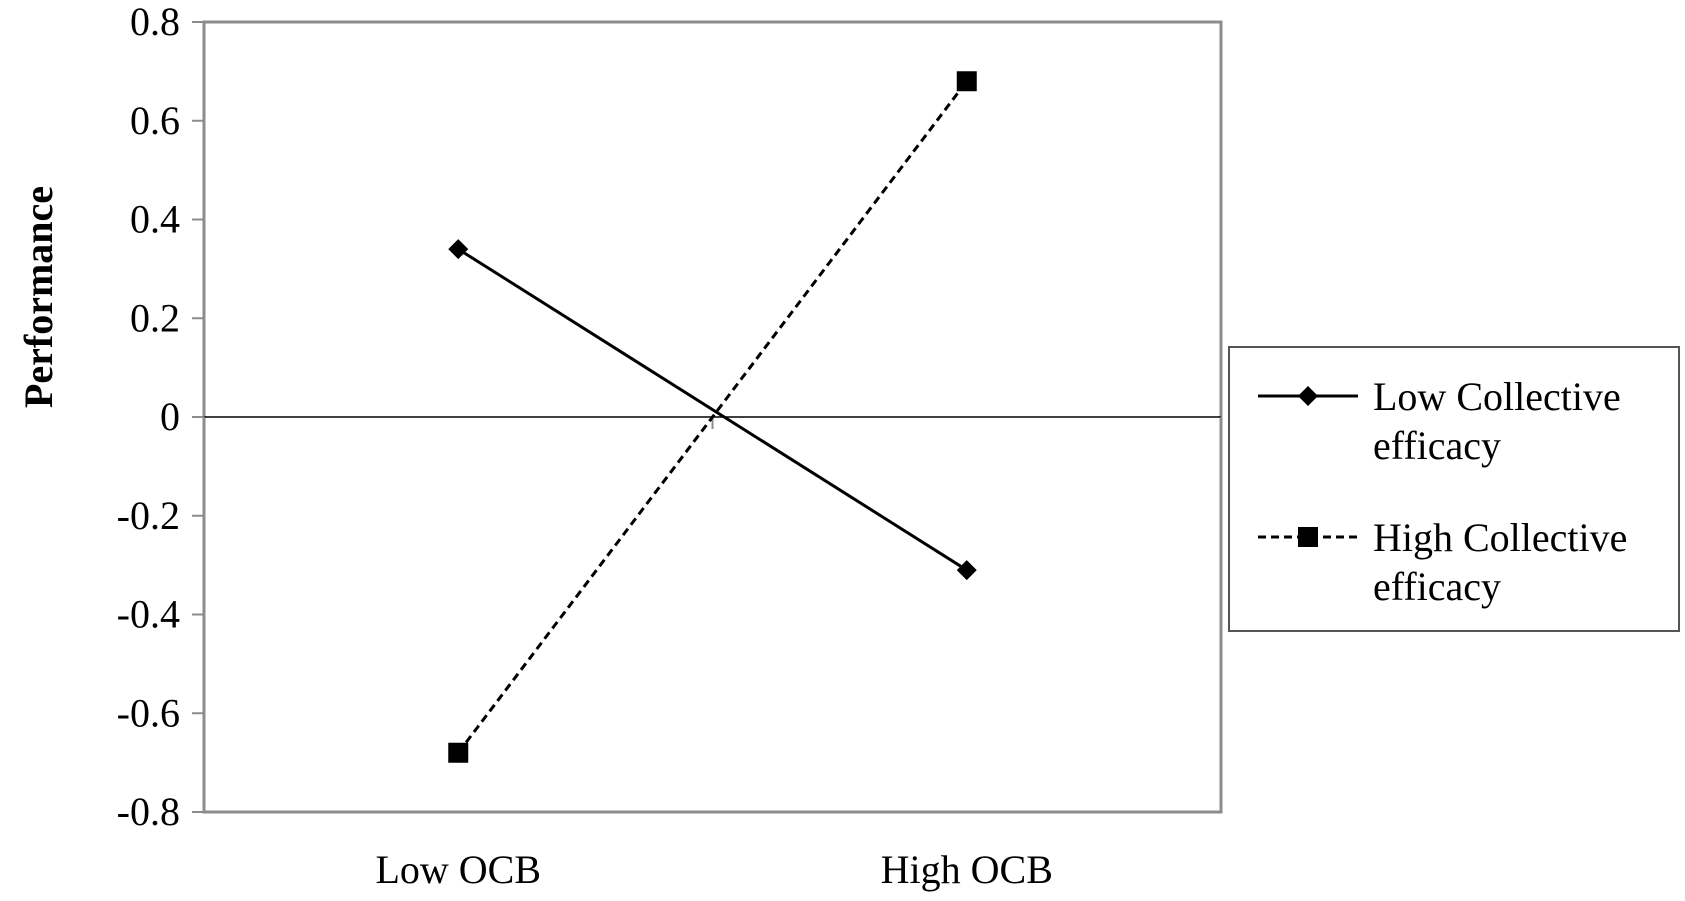  I want to click on legend-label: High Collective, so click(1500, 537).